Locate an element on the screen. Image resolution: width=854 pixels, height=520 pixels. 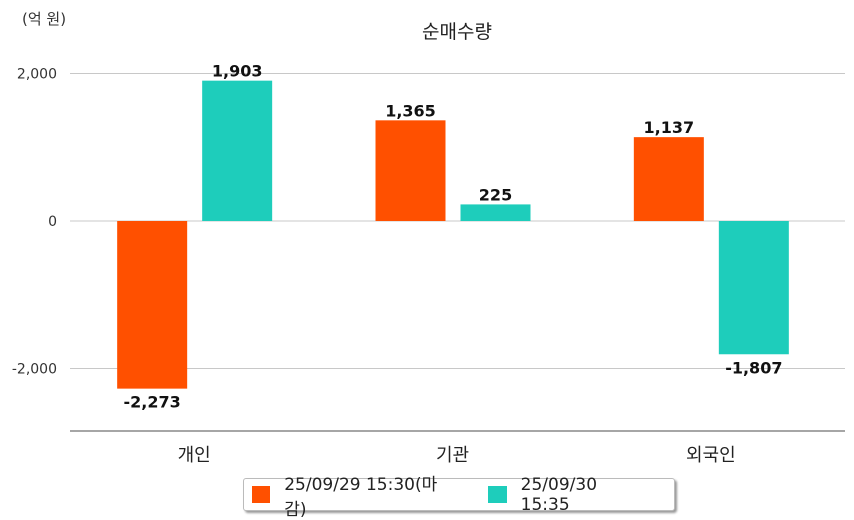
unit-label: (억 원) is located at coordinates (44, 19).